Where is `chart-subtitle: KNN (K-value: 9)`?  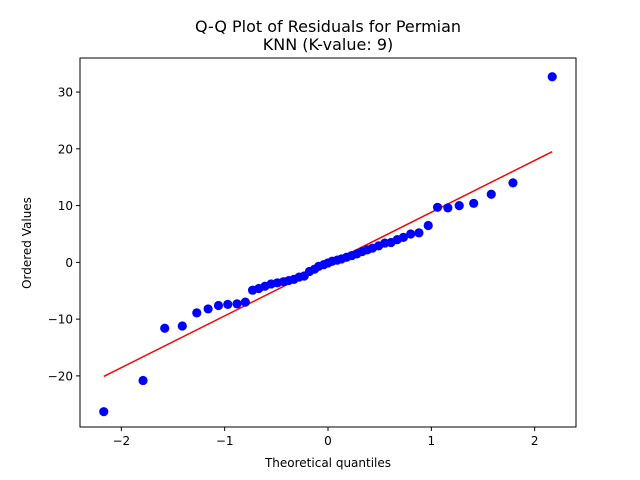 chart-subtitle: KNN (K-value: 9) is located at coordinates (328, 44).